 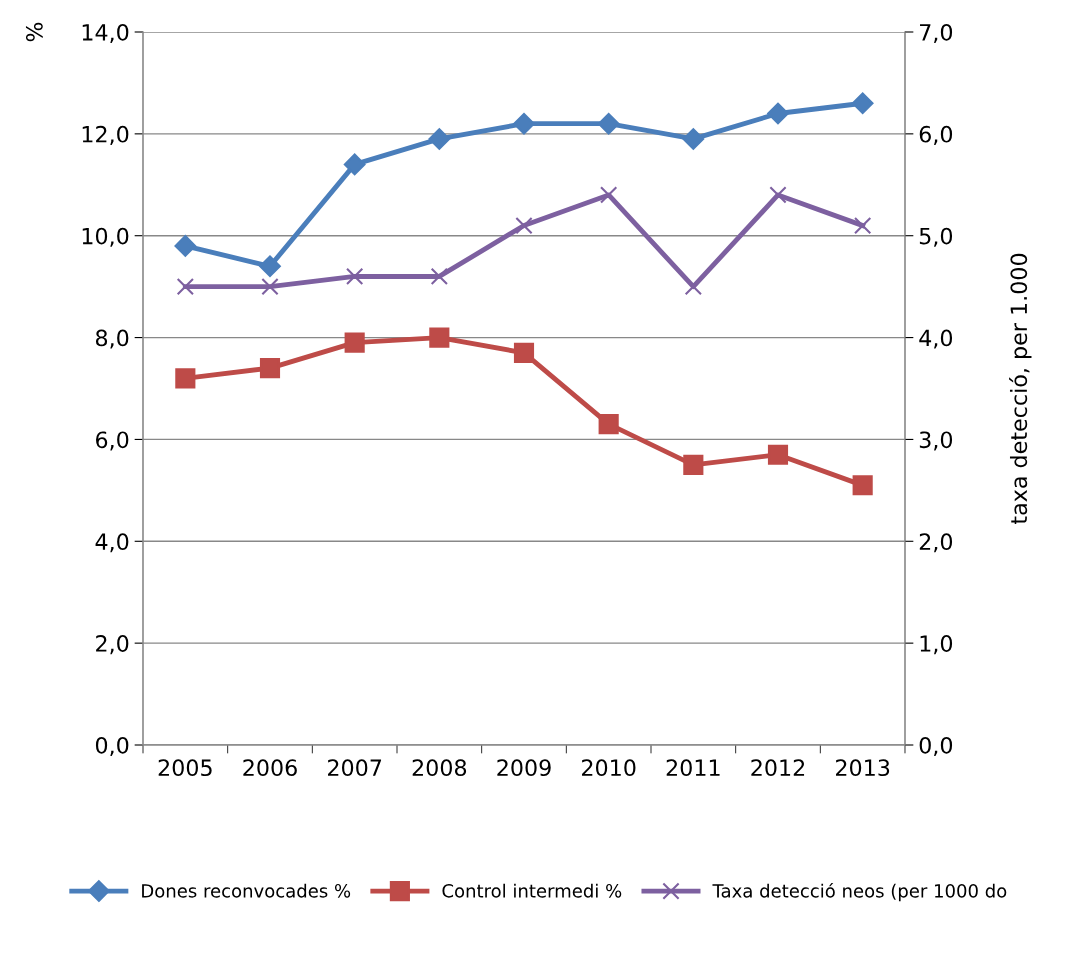 I want to click on x-tick-label: 2012, so click(x=778, y=768).